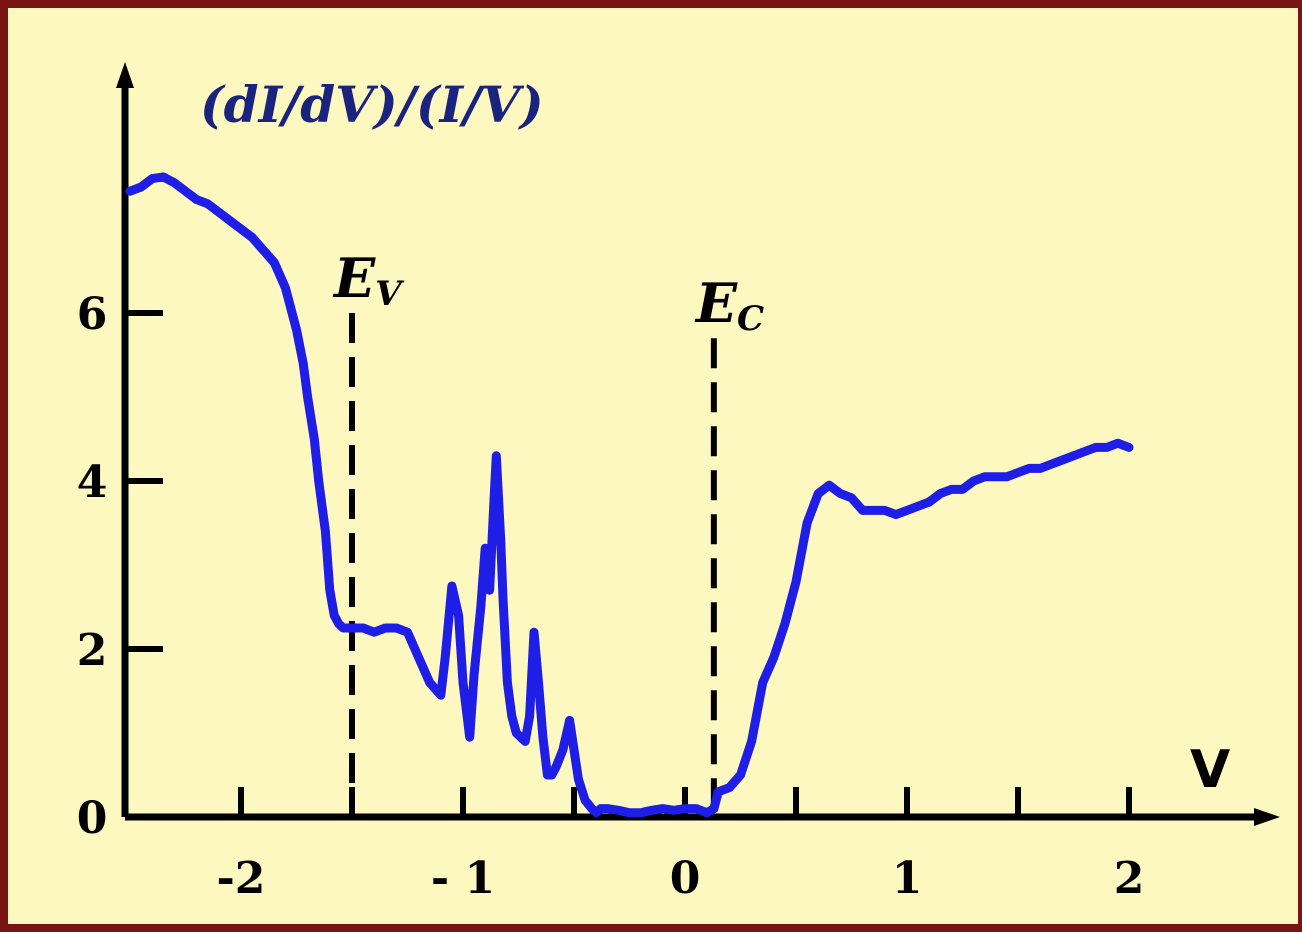 This screenshot has width=1302, height=932. Describe the element at coordinates (1129, 878) in the screenshot. I see `x-tick-label: 2` at that location.